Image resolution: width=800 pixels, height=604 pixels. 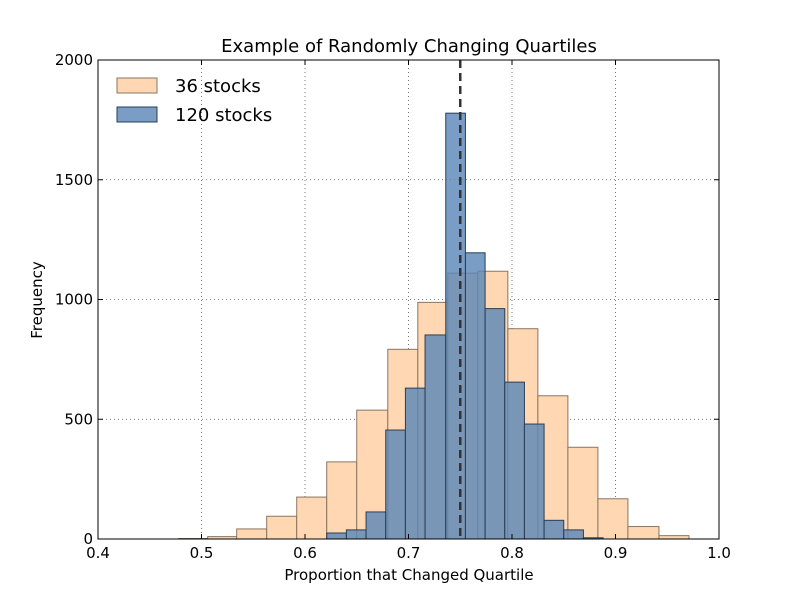 What do you see at coordinates (409, 46) in the screenshot?
I see `chart-title: Example of Randomly Changing Quartiles` at bounding box center [409, 46].